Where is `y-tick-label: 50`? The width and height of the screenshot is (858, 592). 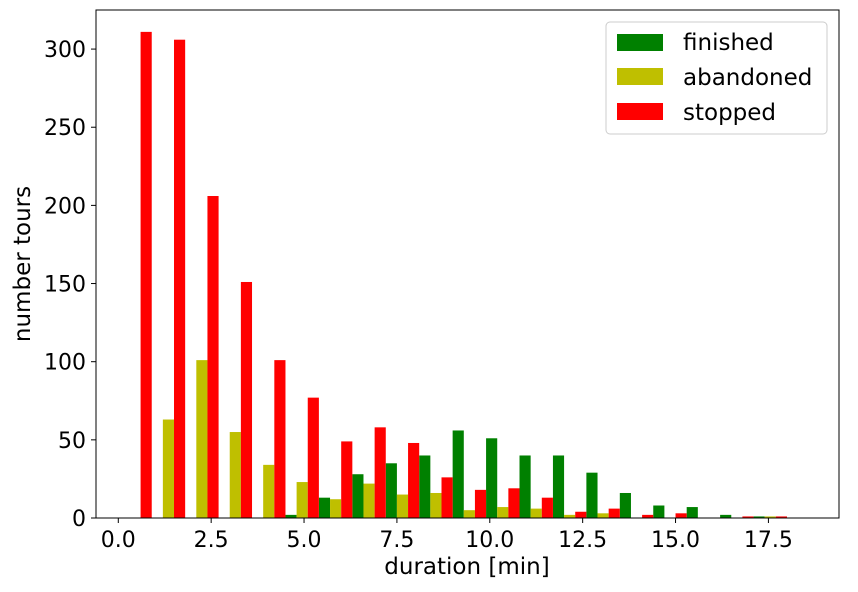
y-tick-label: 50 is located at coordinates (72, 441).